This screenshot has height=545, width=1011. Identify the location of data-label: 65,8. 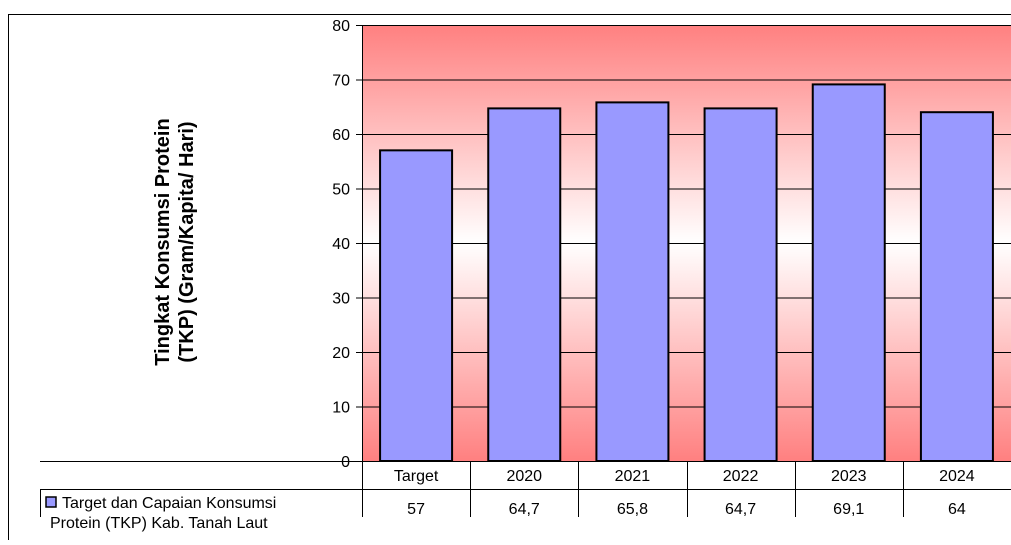
(632, 509).